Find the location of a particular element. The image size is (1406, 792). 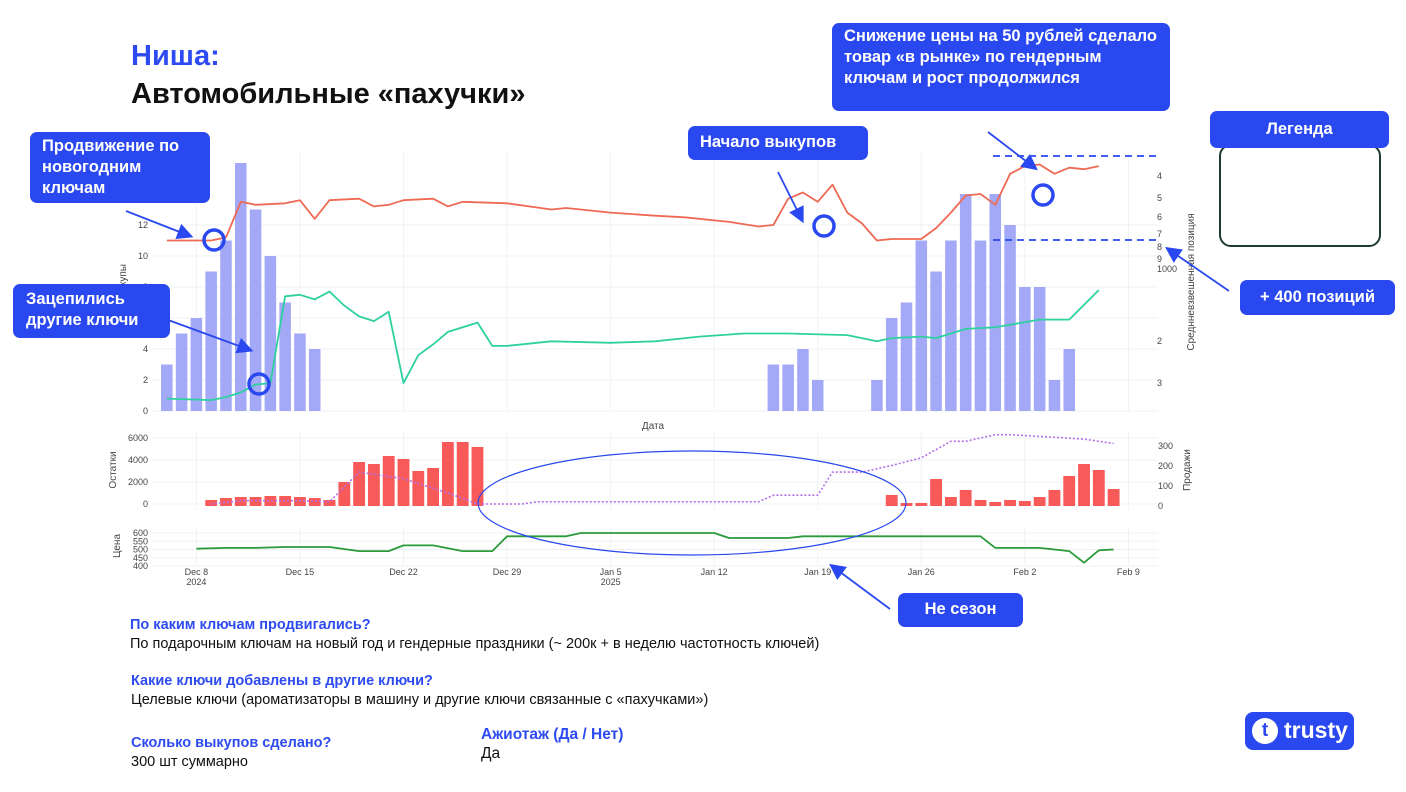

marker-circle-other-keys is located at coordinates (259, 384).